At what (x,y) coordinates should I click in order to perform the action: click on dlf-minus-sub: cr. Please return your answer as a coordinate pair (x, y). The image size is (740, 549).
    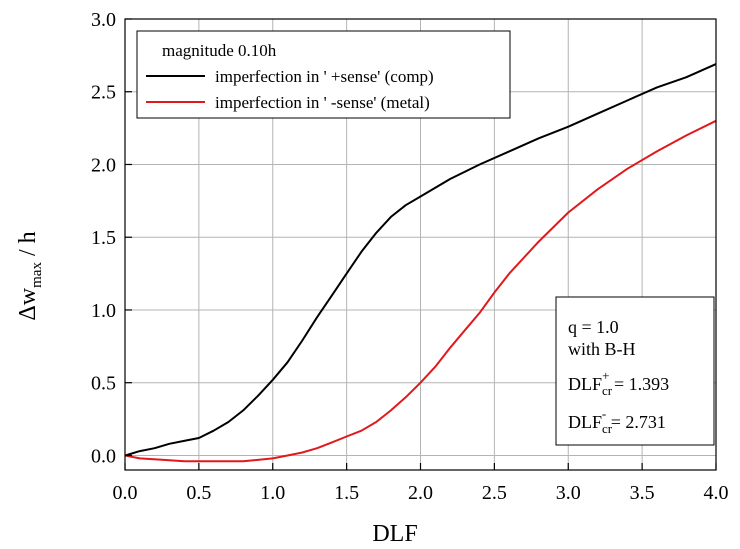
    Looking at the image, I should click on (607, 428).